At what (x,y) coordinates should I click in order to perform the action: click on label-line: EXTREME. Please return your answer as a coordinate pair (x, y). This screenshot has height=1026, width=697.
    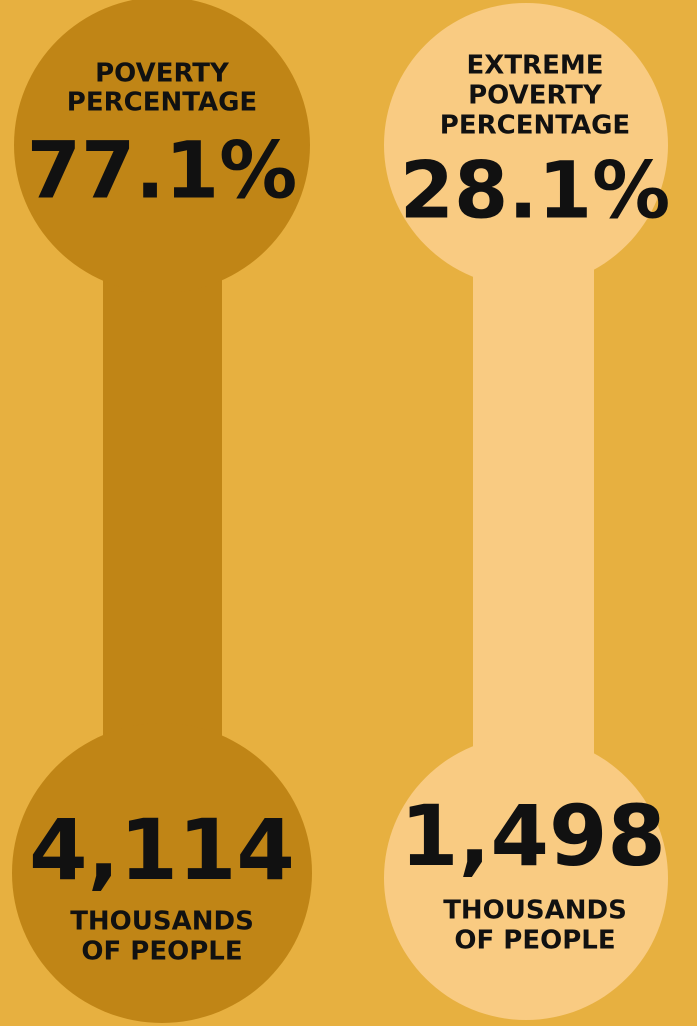
    Looking at the image, I should click on (535, 66).